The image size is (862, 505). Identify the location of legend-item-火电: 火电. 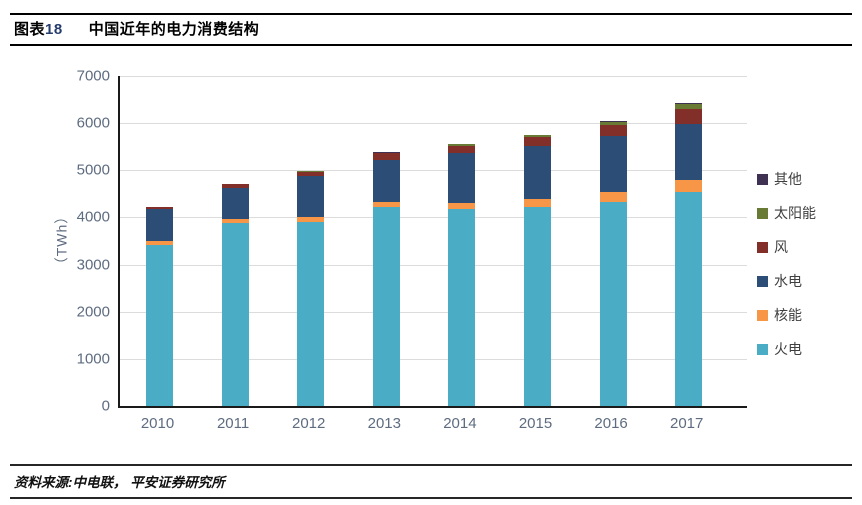
(786, 349).